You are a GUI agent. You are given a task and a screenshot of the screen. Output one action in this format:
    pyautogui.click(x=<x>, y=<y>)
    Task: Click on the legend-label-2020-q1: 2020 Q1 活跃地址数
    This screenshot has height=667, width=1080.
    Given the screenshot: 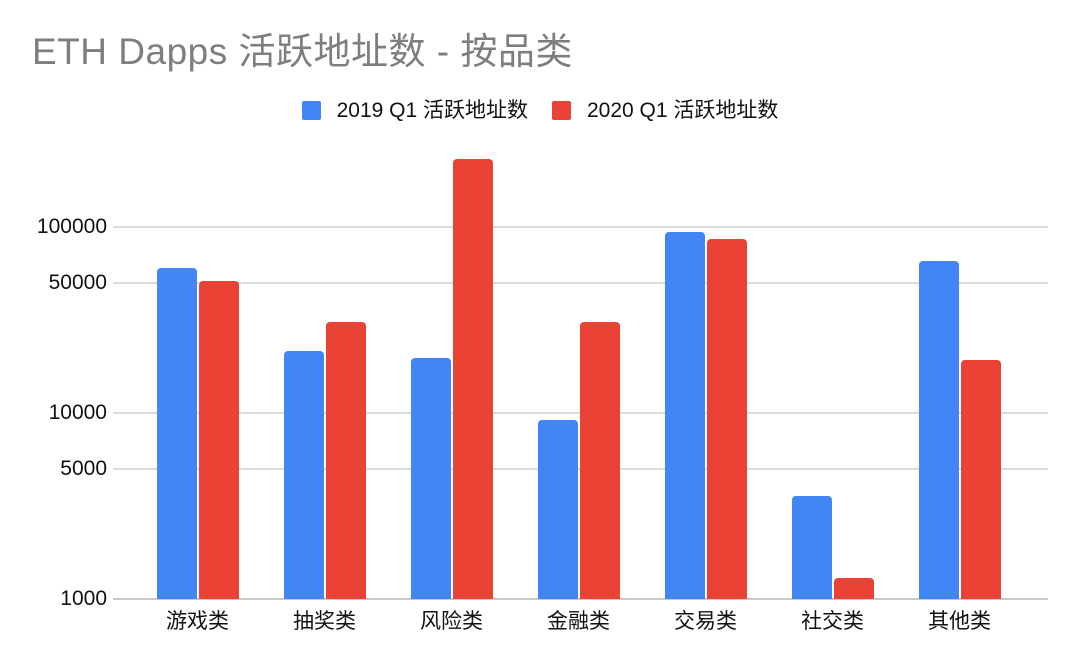 What is the action you would take?
    pyautogui.click(x=683, y=110)
    